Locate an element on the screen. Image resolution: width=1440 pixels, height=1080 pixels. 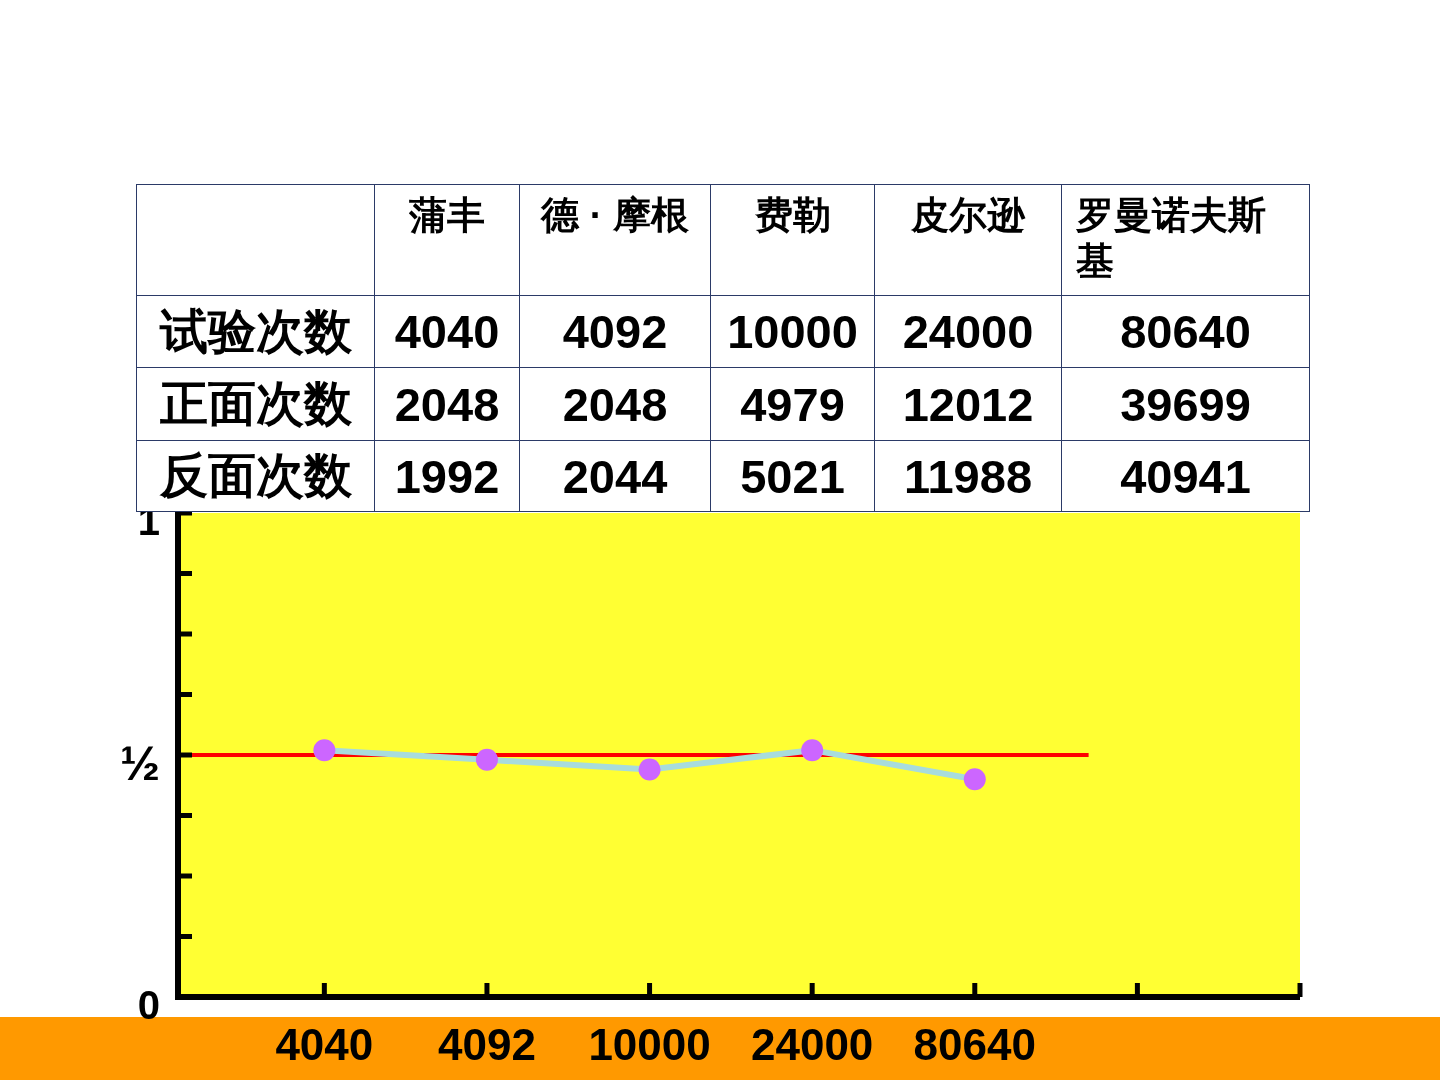
data-label: 40941 is located at coordinates (1185, 476).